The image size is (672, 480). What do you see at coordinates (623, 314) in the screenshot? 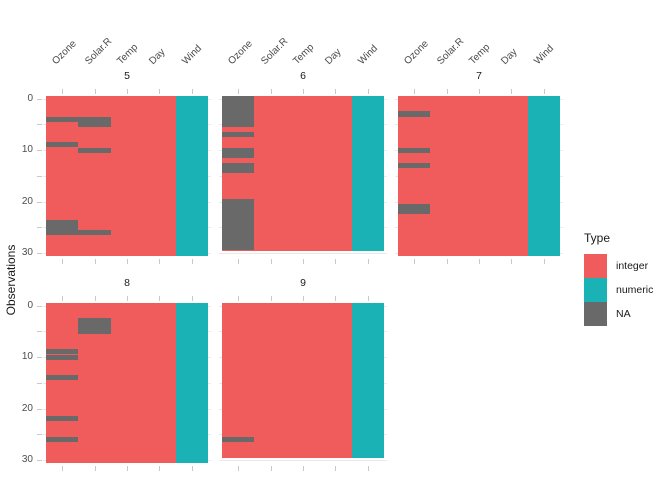
I see `legend-item-label: NA` at bounding box center [623, 314].